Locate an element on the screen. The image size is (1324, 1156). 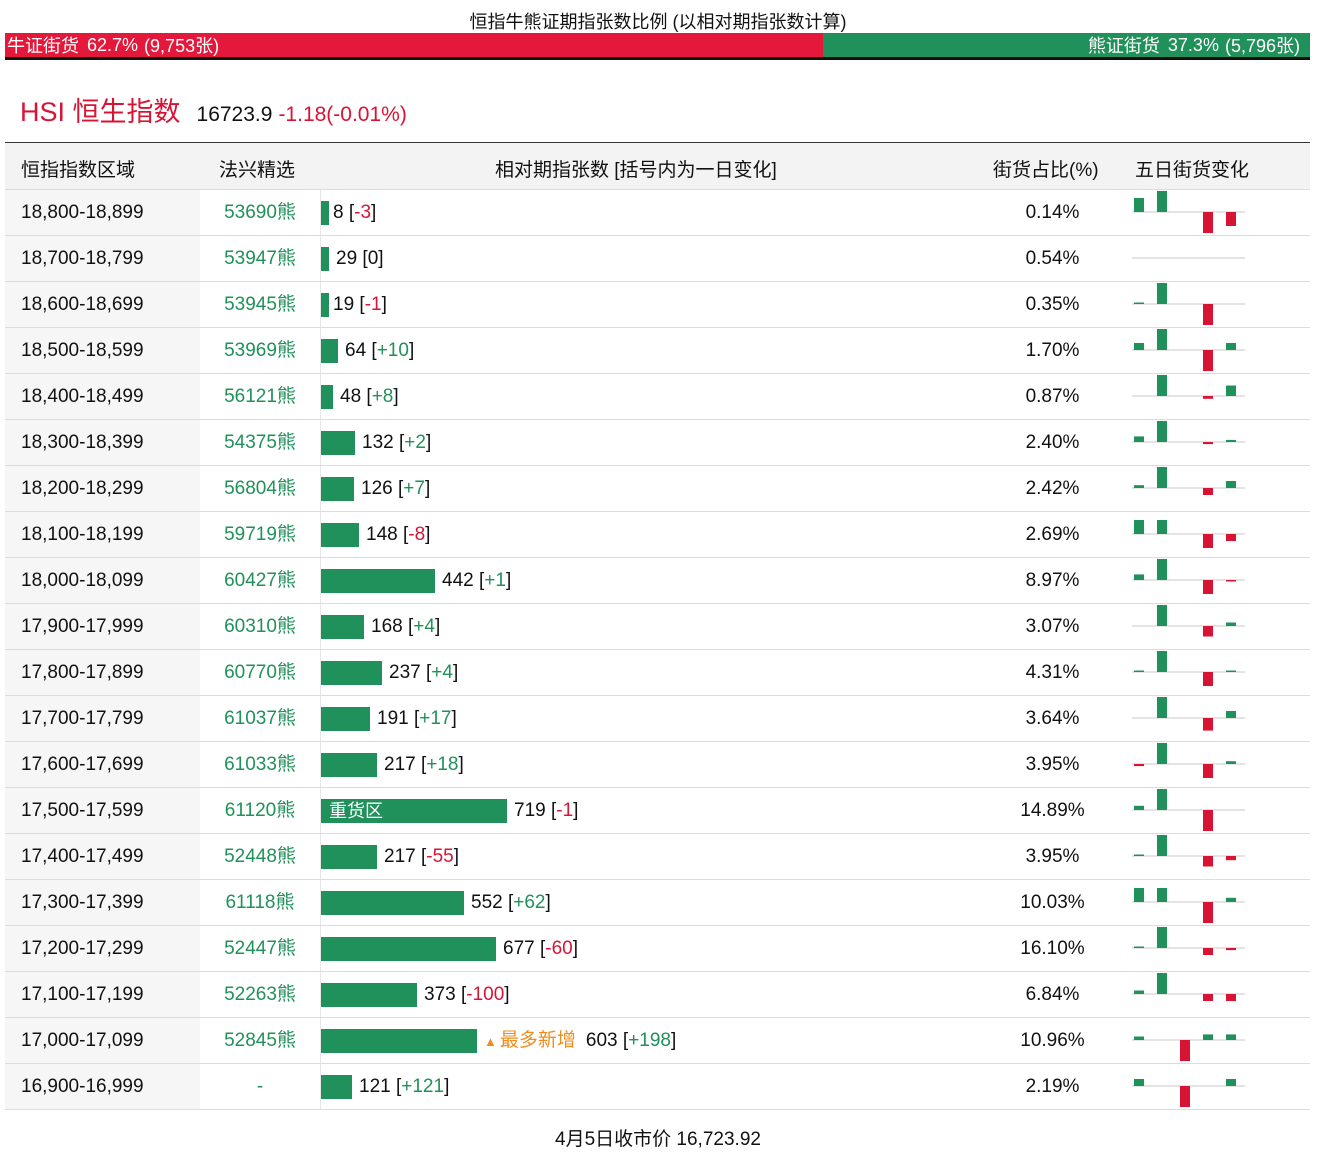
bear-count: (5,796张) is located at coordinates (1262, 46).